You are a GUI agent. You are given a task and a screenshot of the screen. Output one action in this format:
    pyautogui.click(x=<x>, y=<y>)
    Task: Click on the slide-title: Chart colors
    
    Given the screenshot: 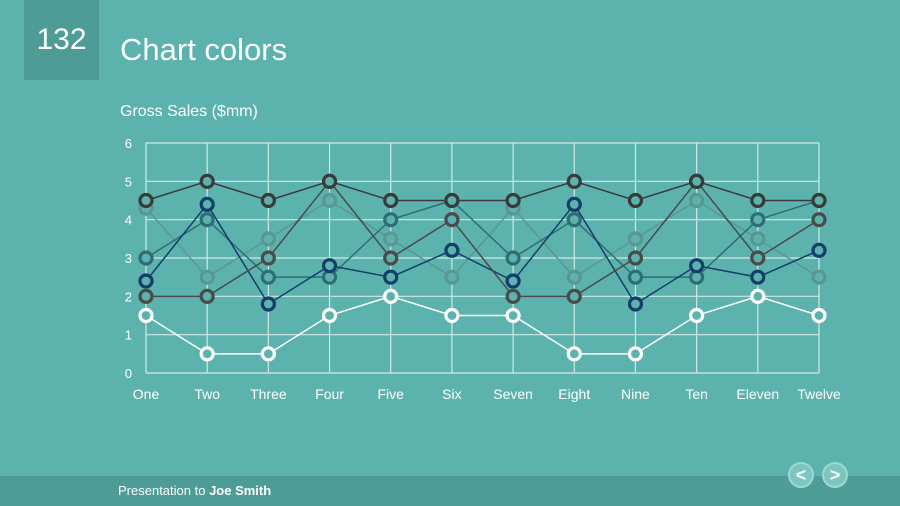 What is the action you would take?
    pyautogui.click(x=204, y=49)
    